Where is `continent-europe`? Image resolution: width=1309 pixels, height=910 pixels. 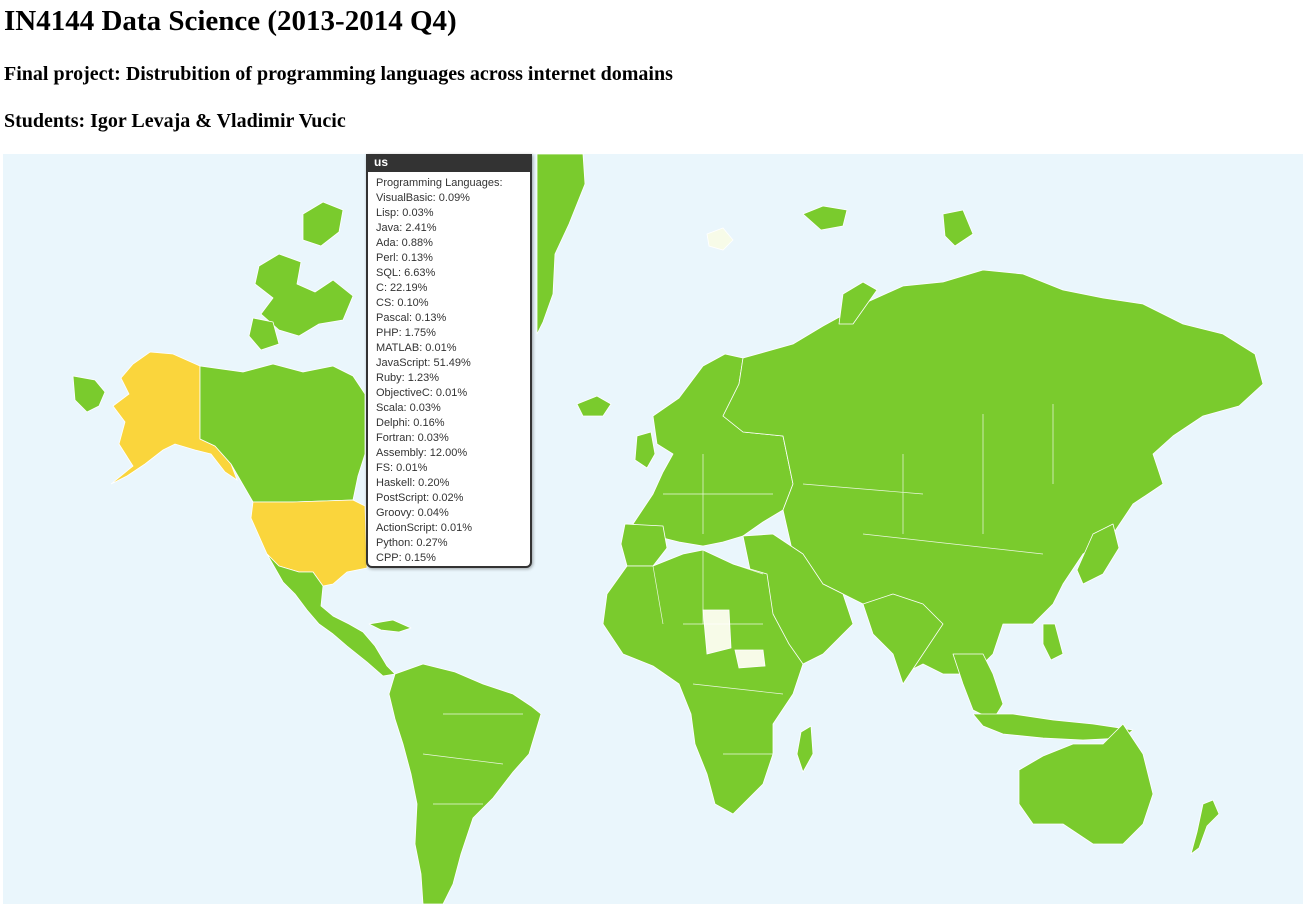 continent-europe is located at coordinates (713, 450).